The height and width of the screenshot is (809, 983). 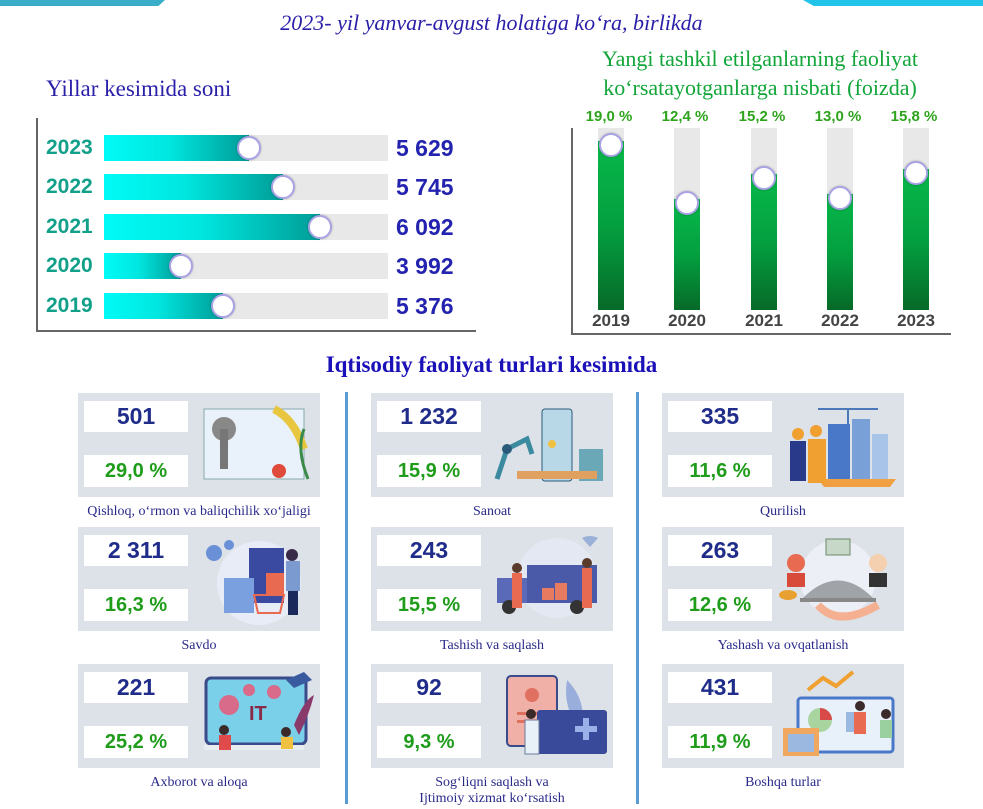 I want to click on column-2021, so click(x=764, y=219).